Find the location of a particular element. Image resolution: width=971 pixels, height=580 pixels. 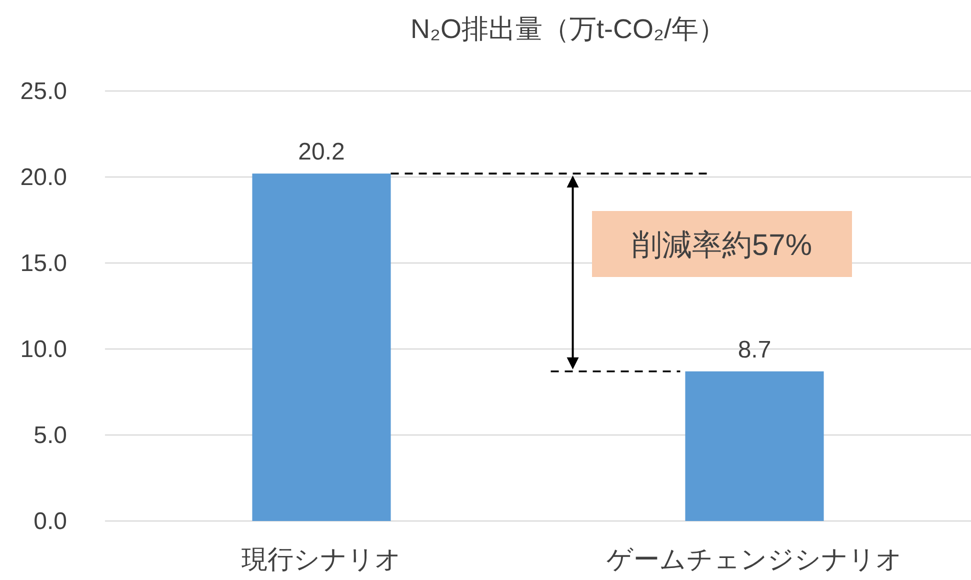

y-tick-label: 0.0 is located at coordinates (50, 521).